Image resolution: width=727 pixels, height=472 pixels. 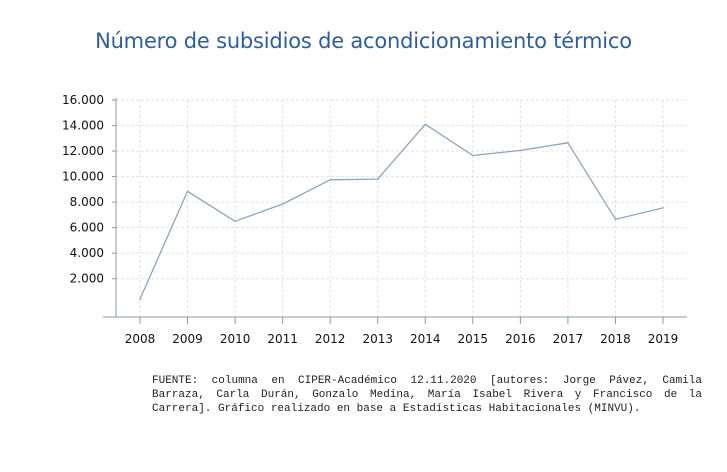 I want to click on x-tick-label: 2011, so click(x=282, y=339).